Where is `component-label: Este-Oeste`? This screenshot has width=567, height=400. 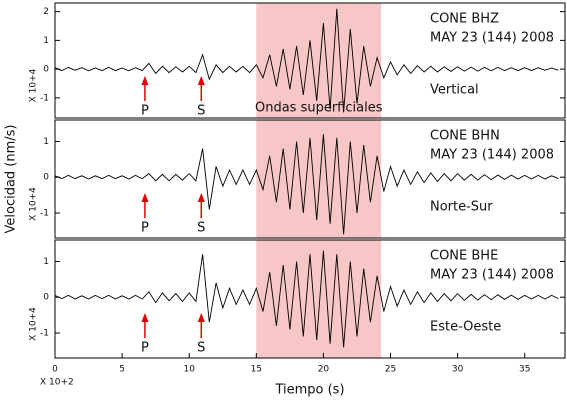 component-label: Este-Oeste is located at coordinates (465, 327).